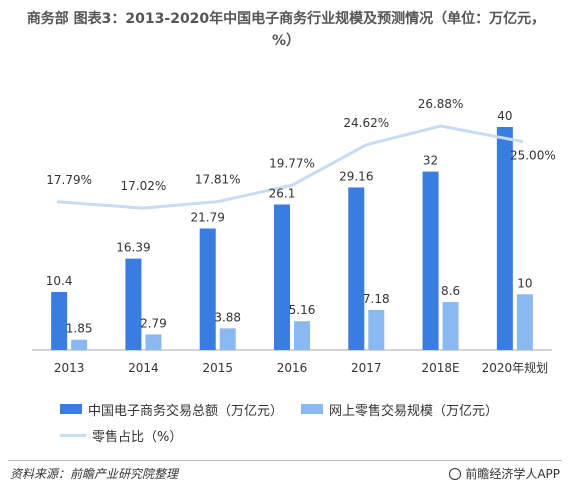  What do you see at coordinates (227, 317) in the screenshot?
I see `bar-label-retail-2: 3.88` at bounding box center [227, 317].